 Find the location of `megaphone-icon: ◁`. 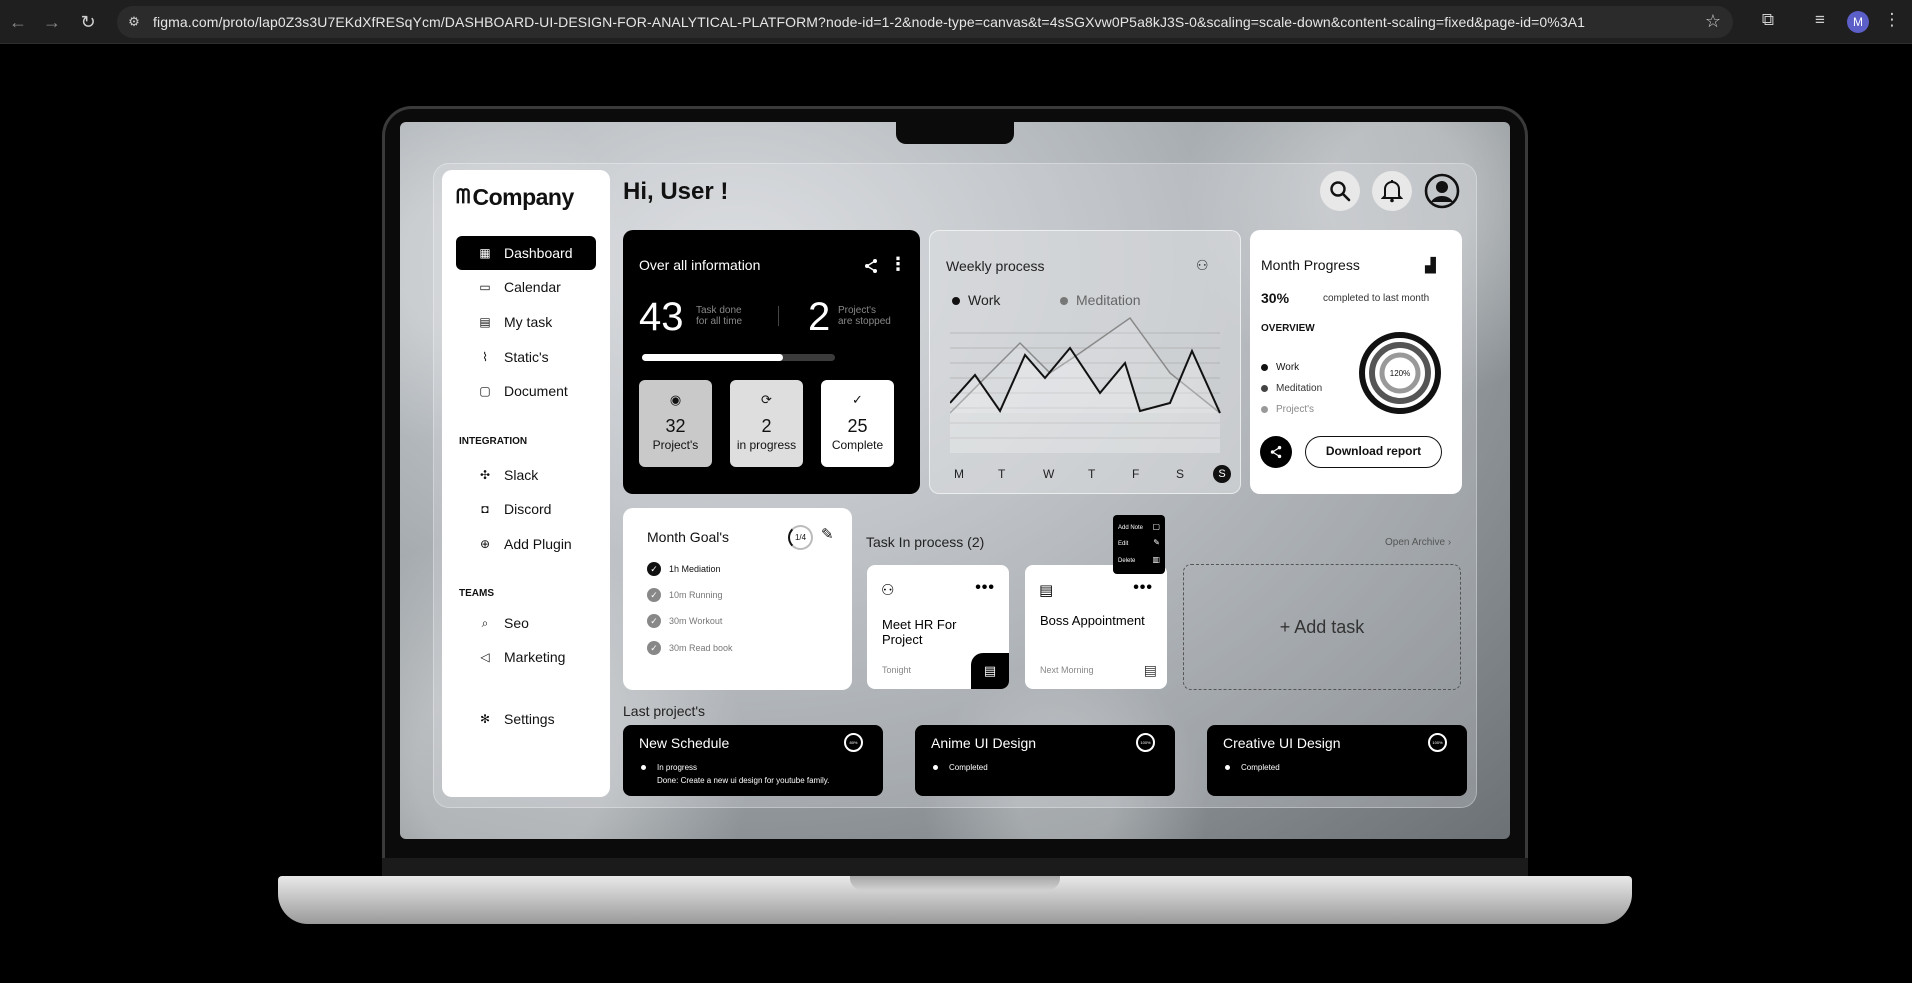

megaphone-icon: ◁ is located at coordinates (485, 657).